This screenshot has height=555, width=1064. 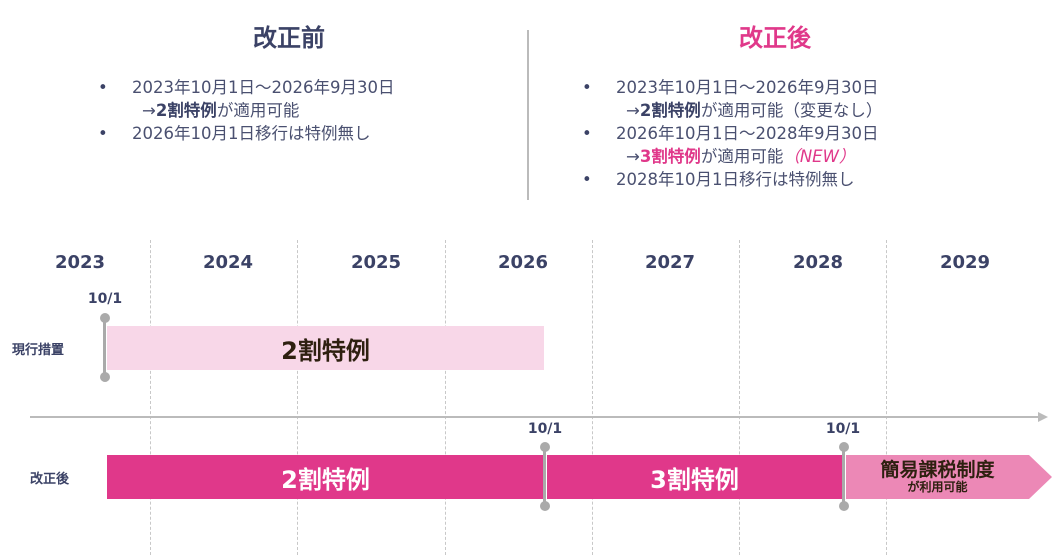 What do you see at coordinates (670, 262) in the screenshot?
I see `year-label: 2027` at bounding box center [670, 262].